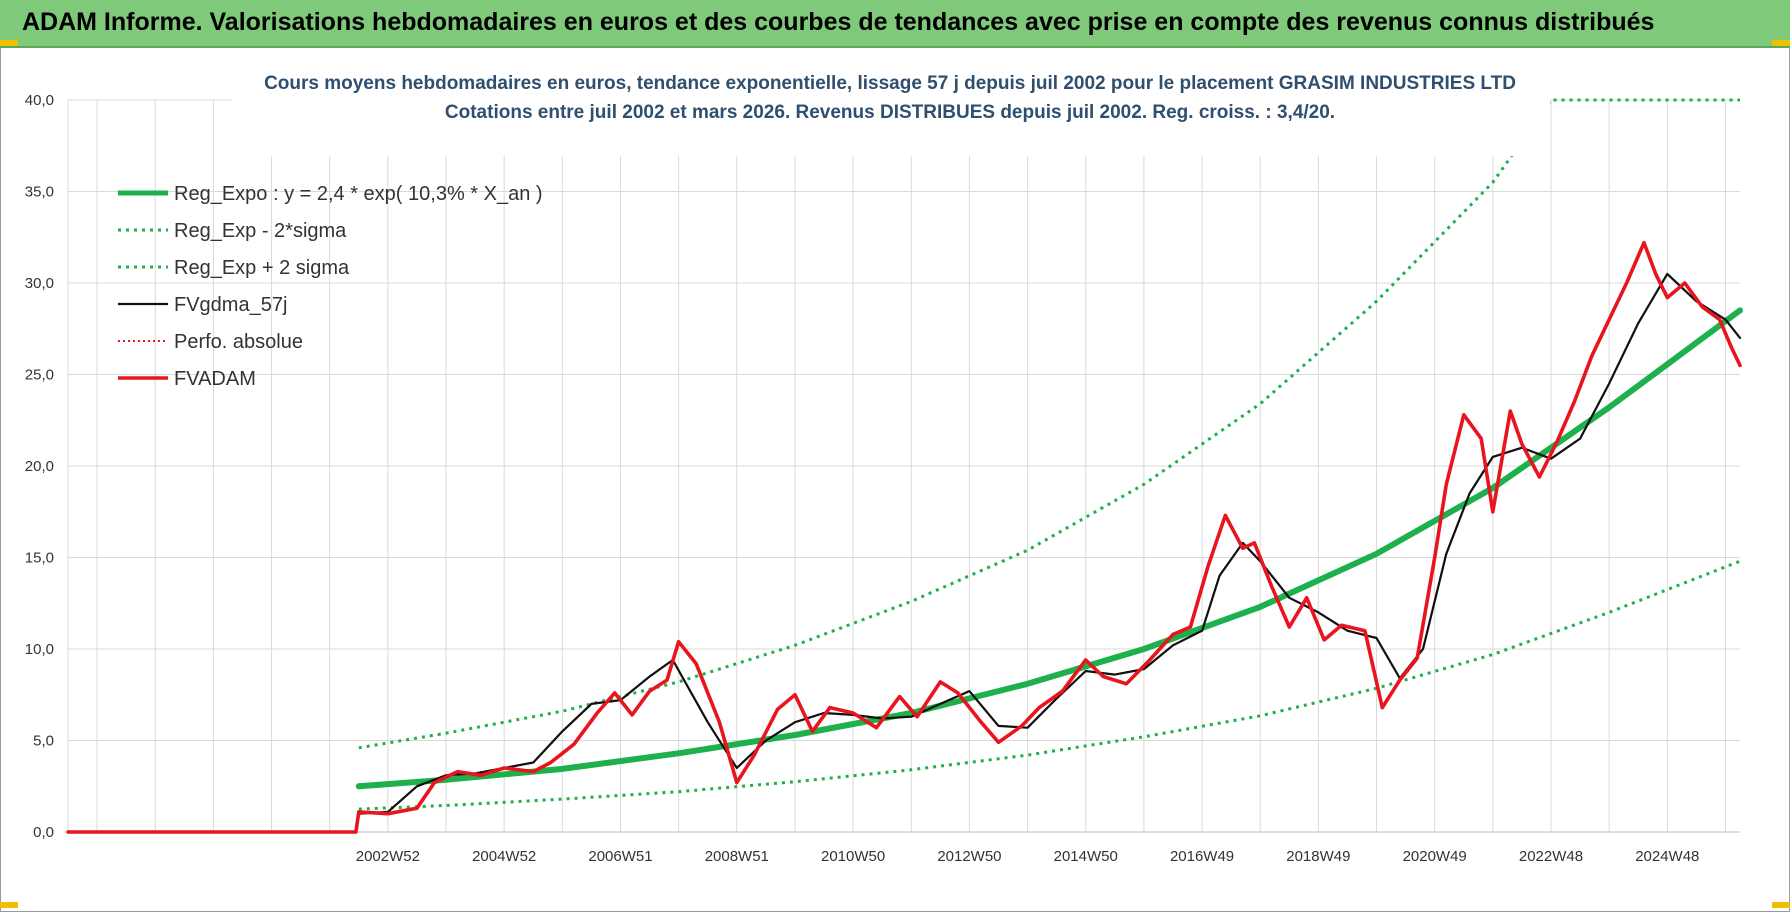  What do you see at coordinates (260, 231) in the screenshot?
I see `legend-label: Reg_Exp - 2*sigma` at bounding box center [260, 231].